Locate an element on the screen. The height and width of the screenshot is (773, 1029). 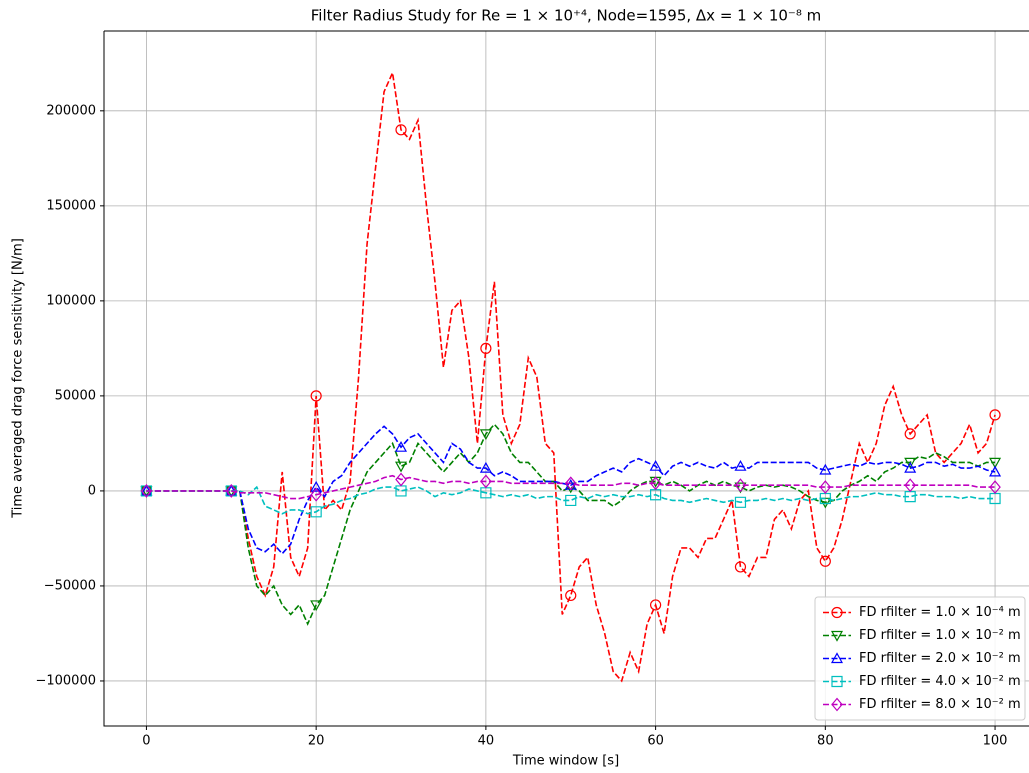
y-tick-label: 100000 is located at coordinates (71, 300).